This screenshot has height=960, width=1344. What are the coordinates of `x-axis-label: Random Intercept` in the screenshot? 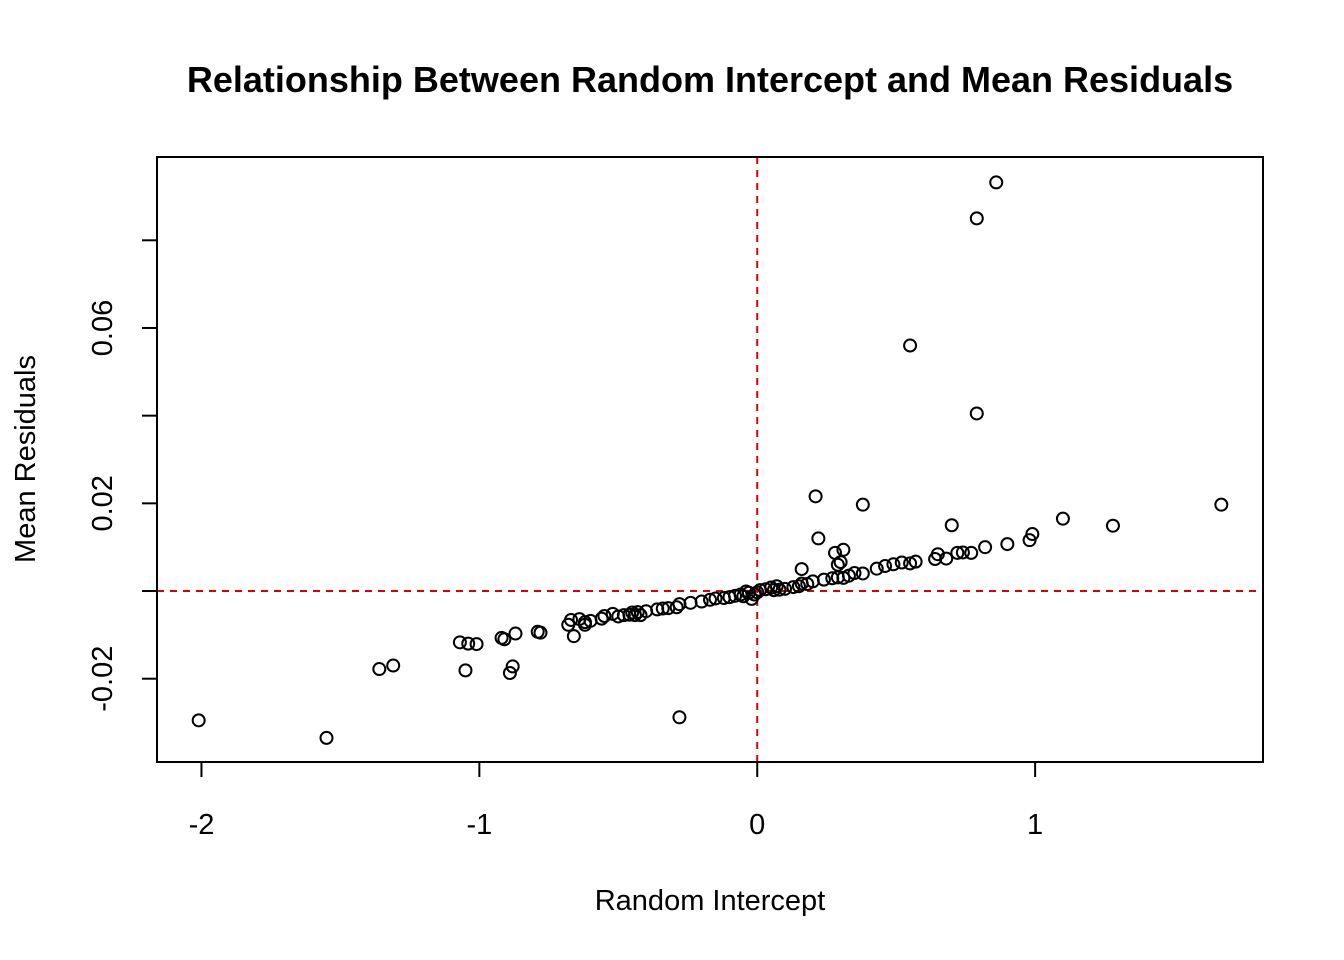 It's located at (710, 901).